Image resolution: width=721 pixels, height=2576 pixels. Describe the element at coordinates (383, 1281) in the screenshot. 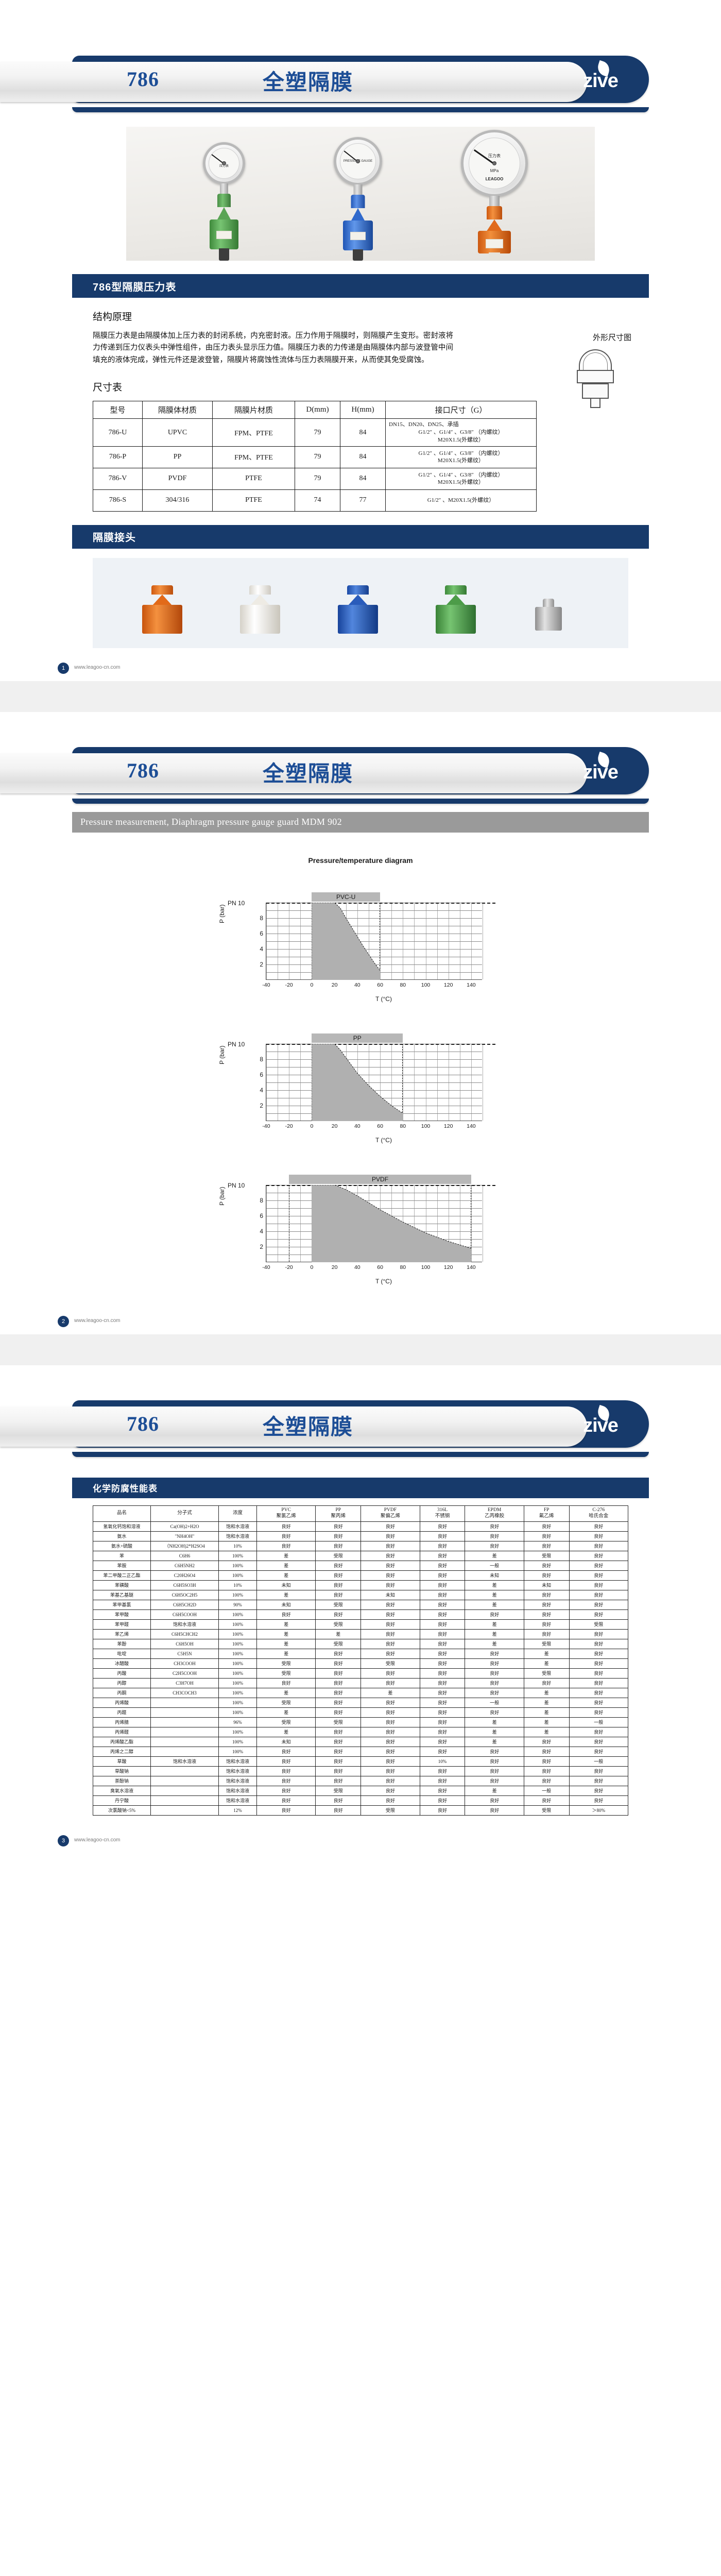

I see `x-axis-label: T (°C)` at that location.